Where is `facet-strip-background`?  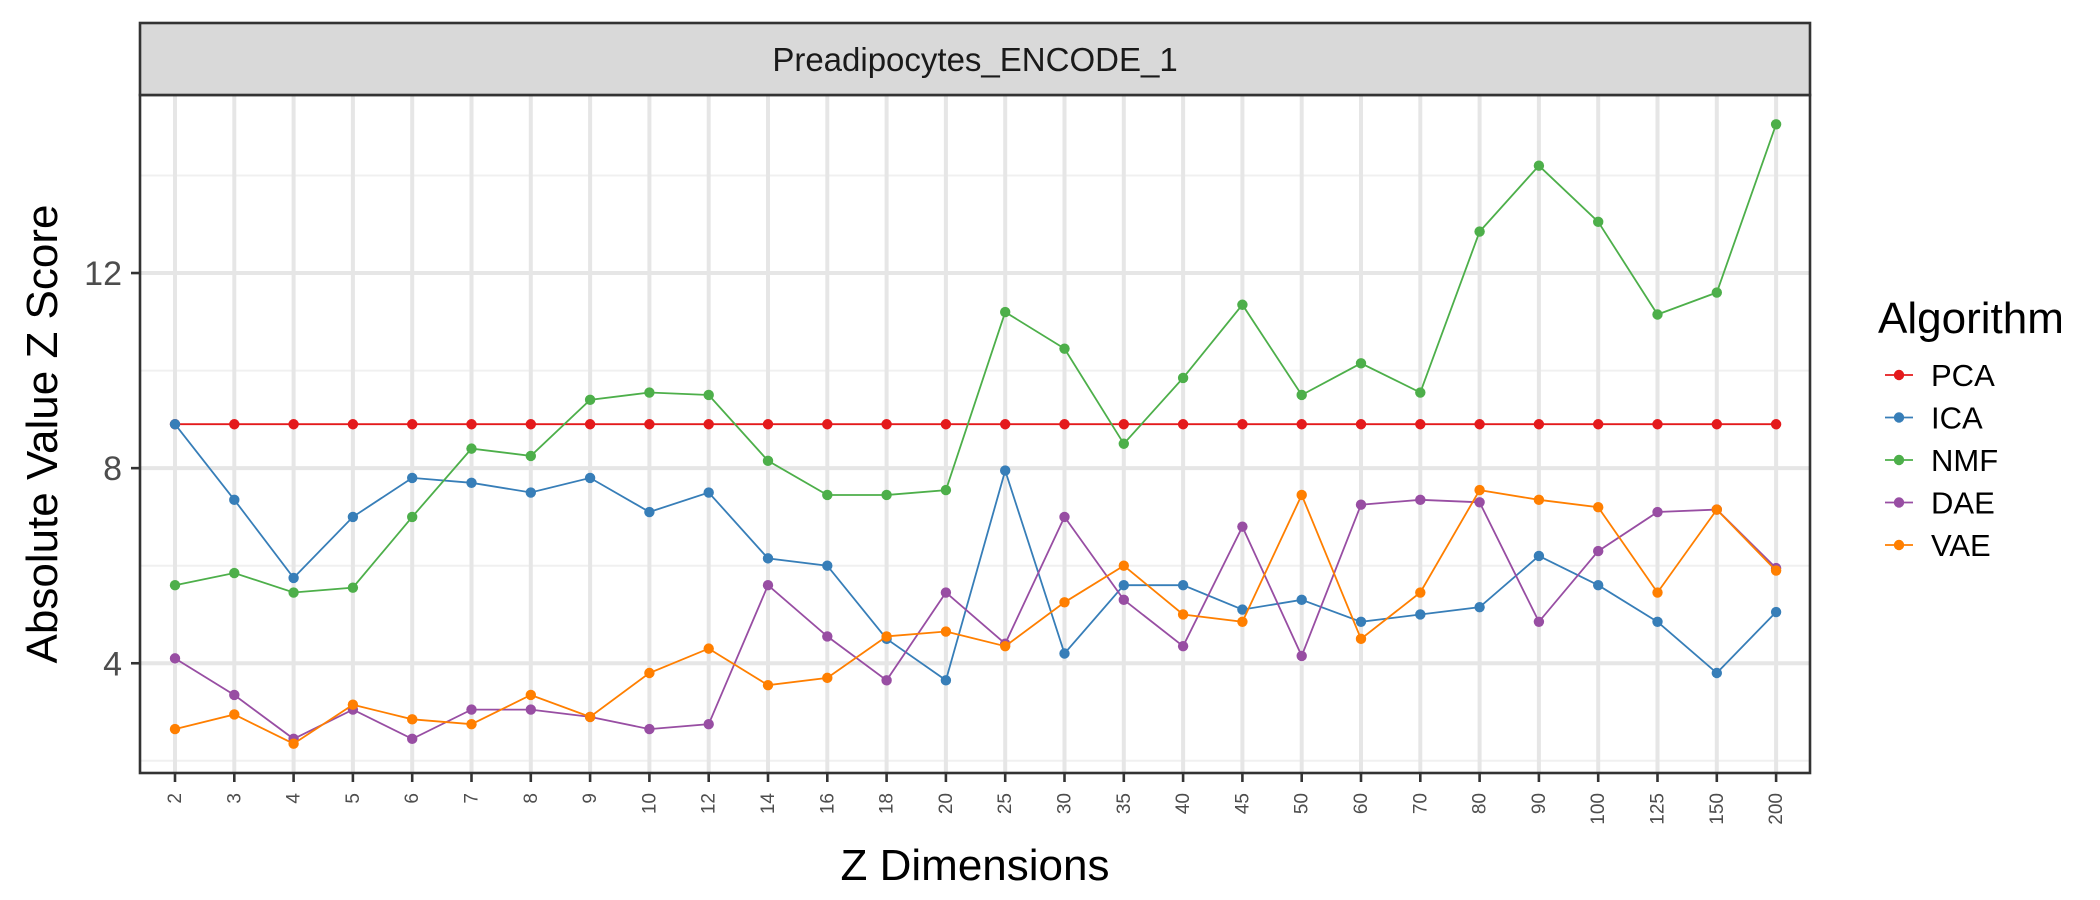
facet-strip-background is located at coordinates (975, 59).